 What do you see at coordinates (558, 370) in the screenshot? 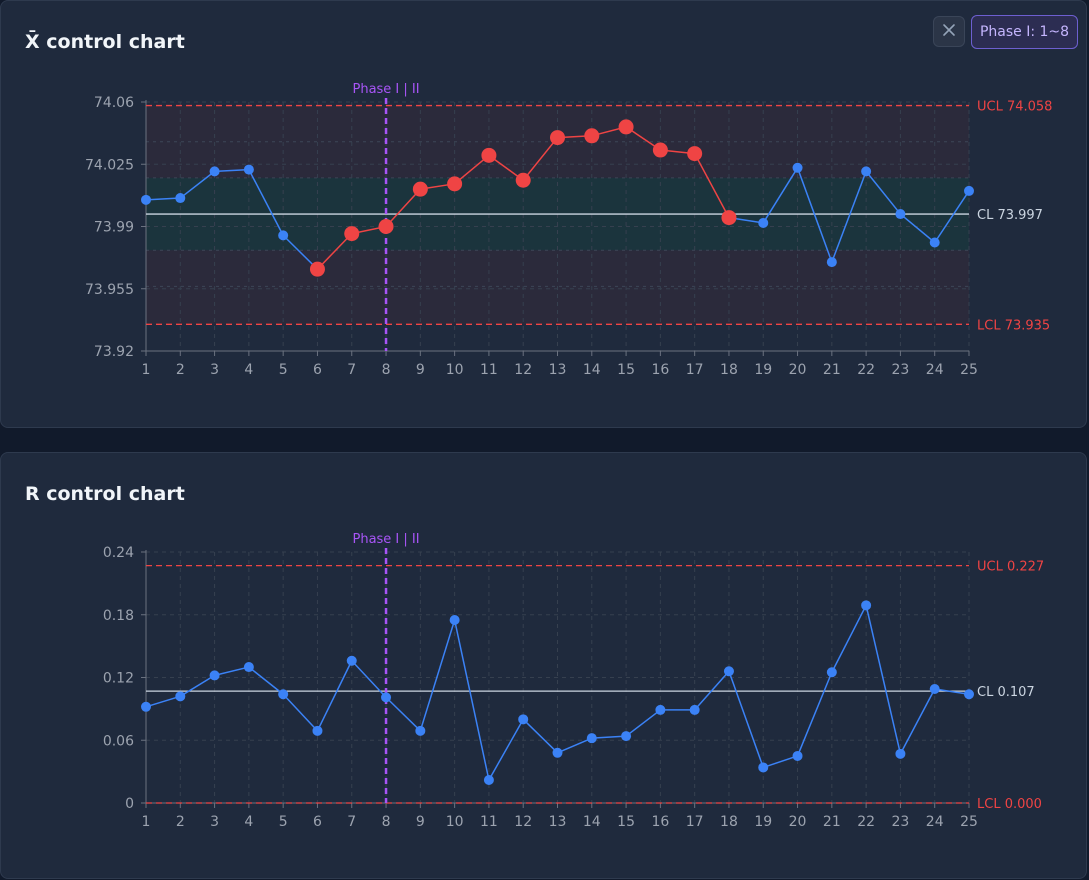
I see `xbar-x-tick-label: 13` at bounding box center [558, 370].